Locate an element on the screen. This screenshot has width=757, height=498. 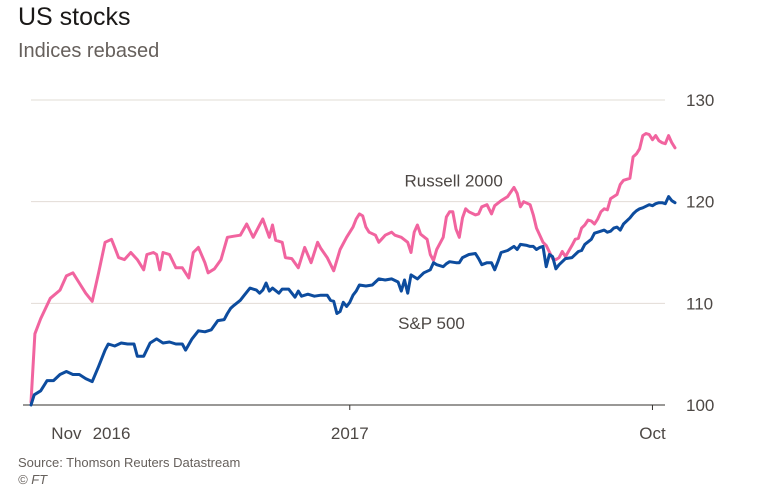
x-tick-label-3: Oct is located at coordinates (652, 433).